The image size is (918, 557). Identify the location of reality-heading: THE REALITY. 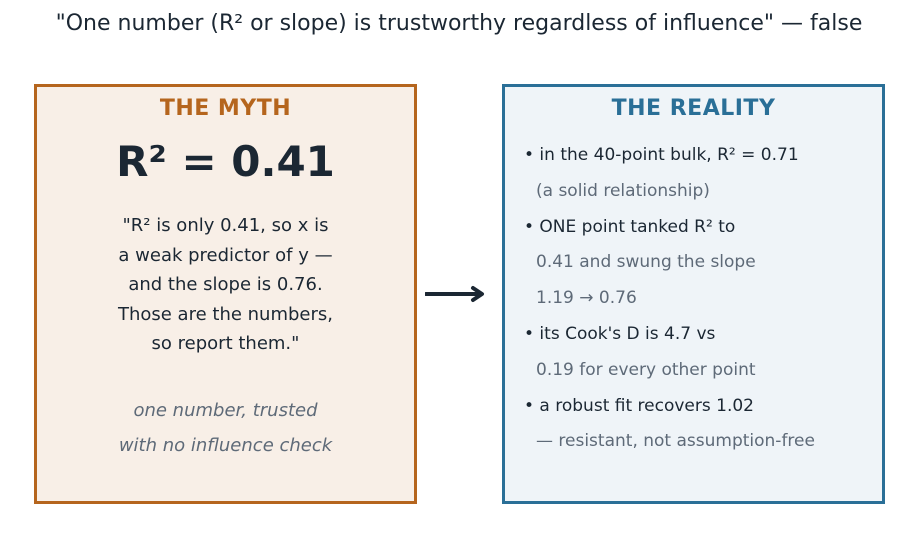
(693, 108).